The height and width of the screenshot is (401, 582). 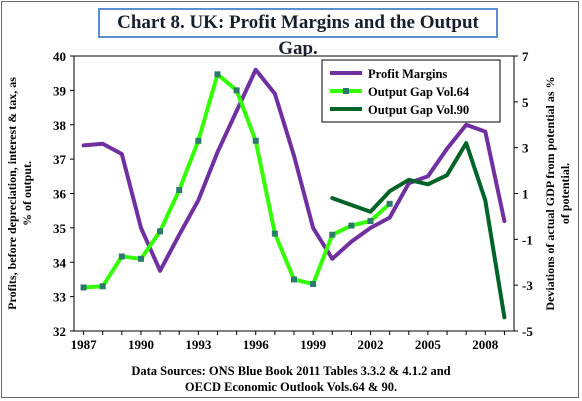 I want to click on y-left-tick-label: 33, so click(x=60, y=297).